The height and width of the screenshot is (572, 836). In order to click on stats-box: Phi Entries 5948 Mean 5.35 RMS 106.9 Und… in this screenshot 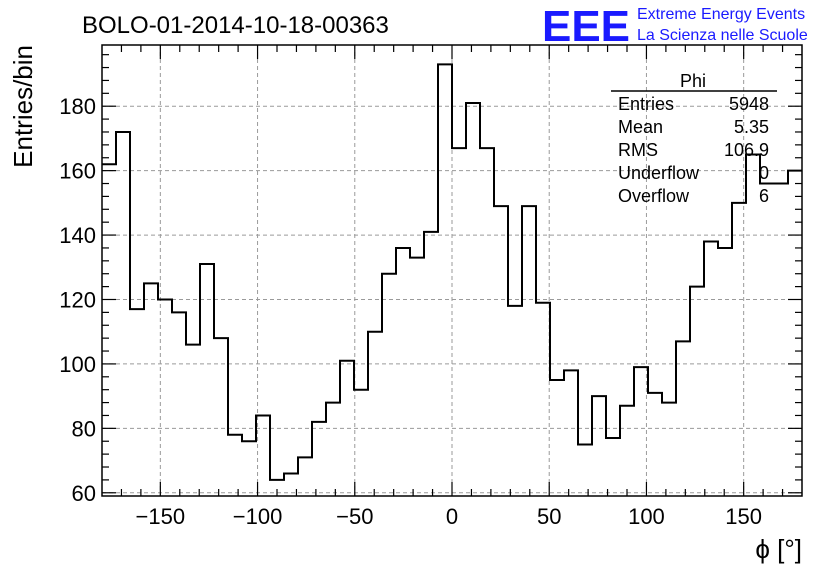, I will do `click(694, 138)`.